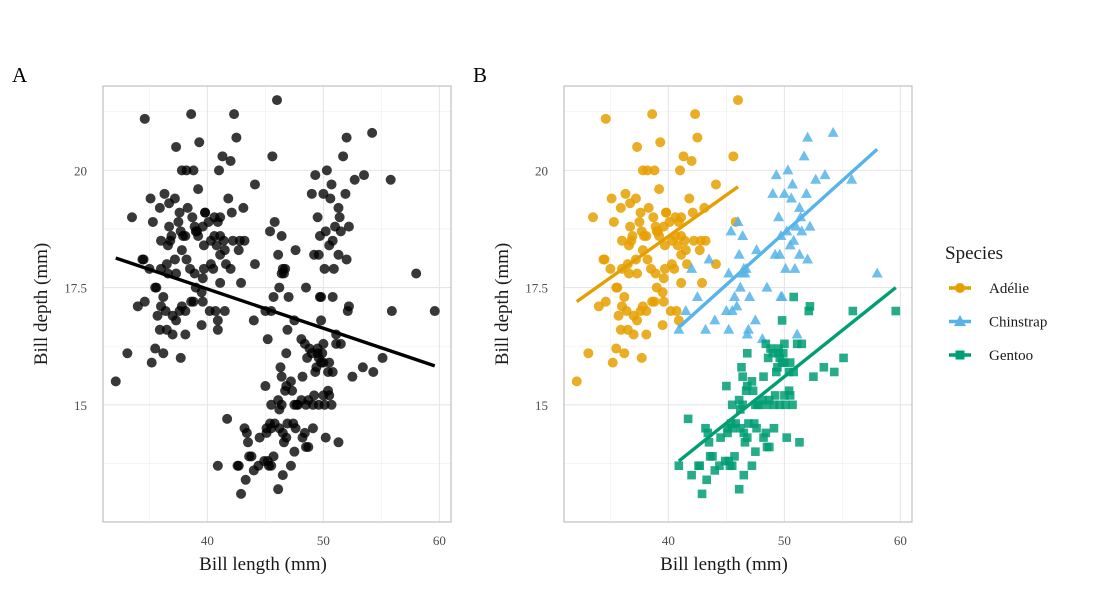 This screenshot has width=1107, height=613. Describe the element at coordinates (960, 355) in the screenshot. I see `legend-key-marker` at that location.